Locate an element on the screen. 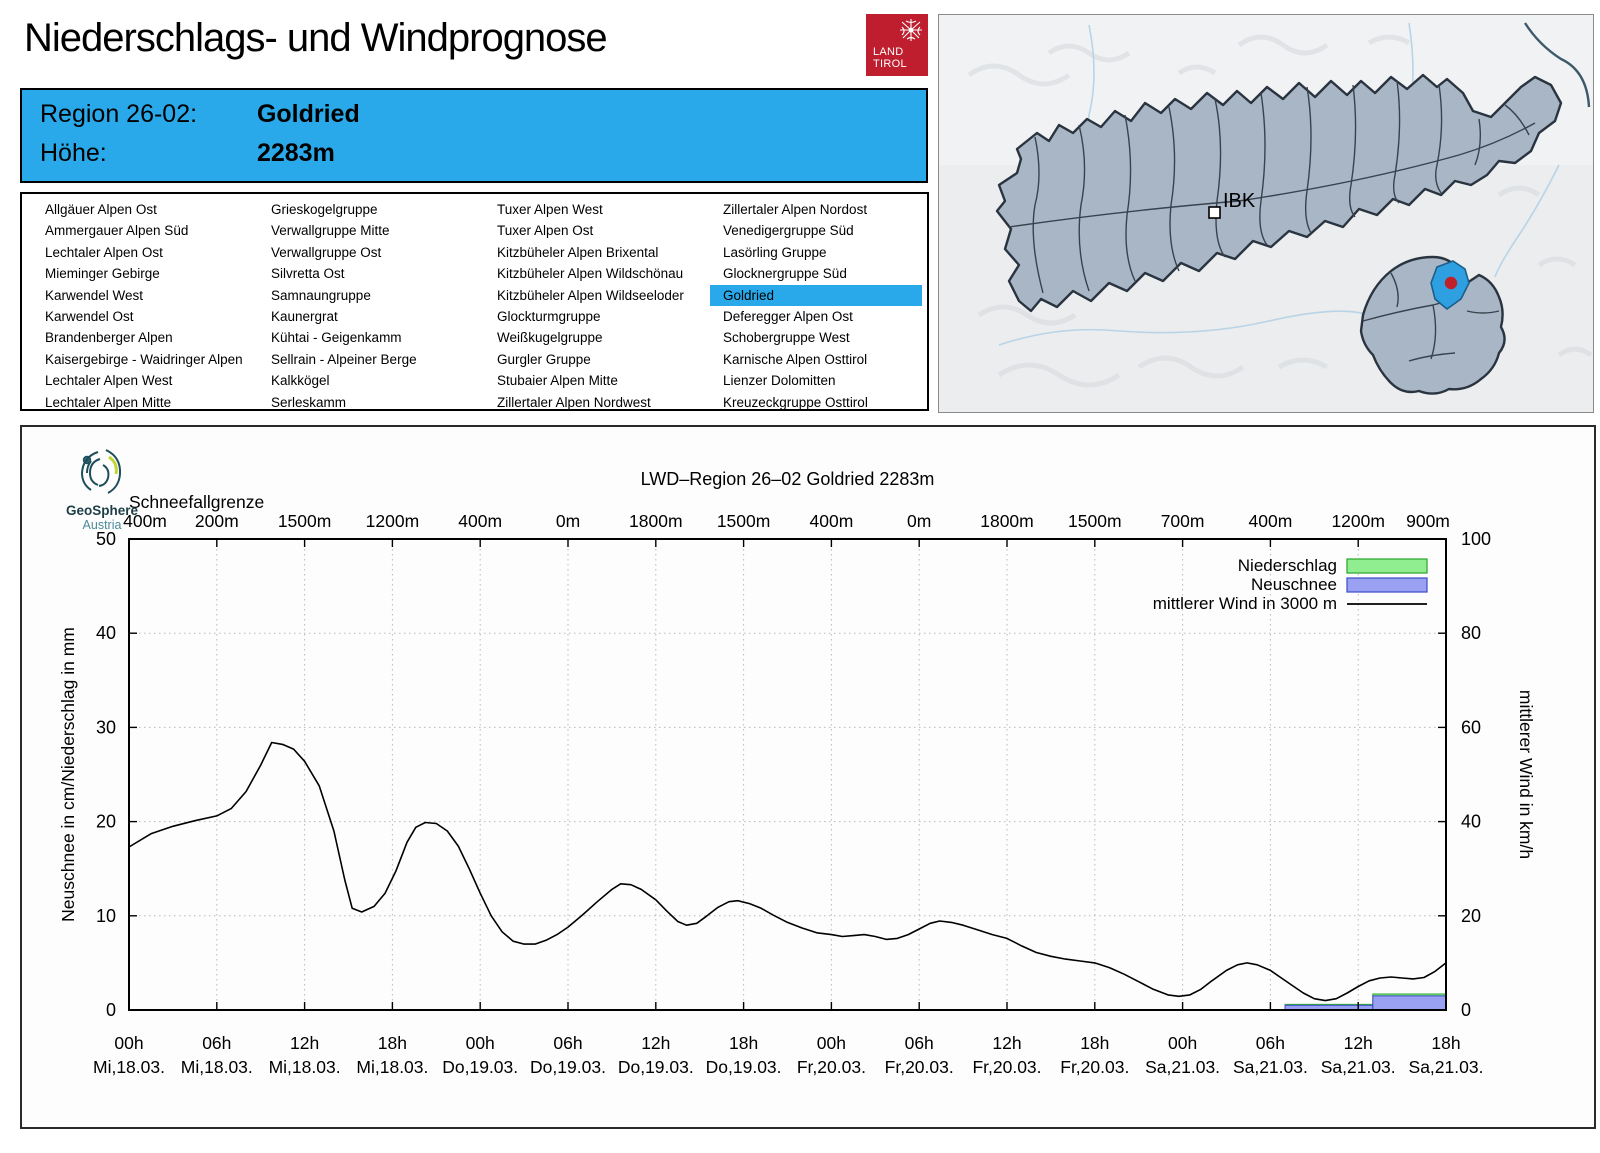 The image size is (1600, 1153). region-list-item: Kaisergebirge - Waidringer Alpen is located at coordinates (144, 359).